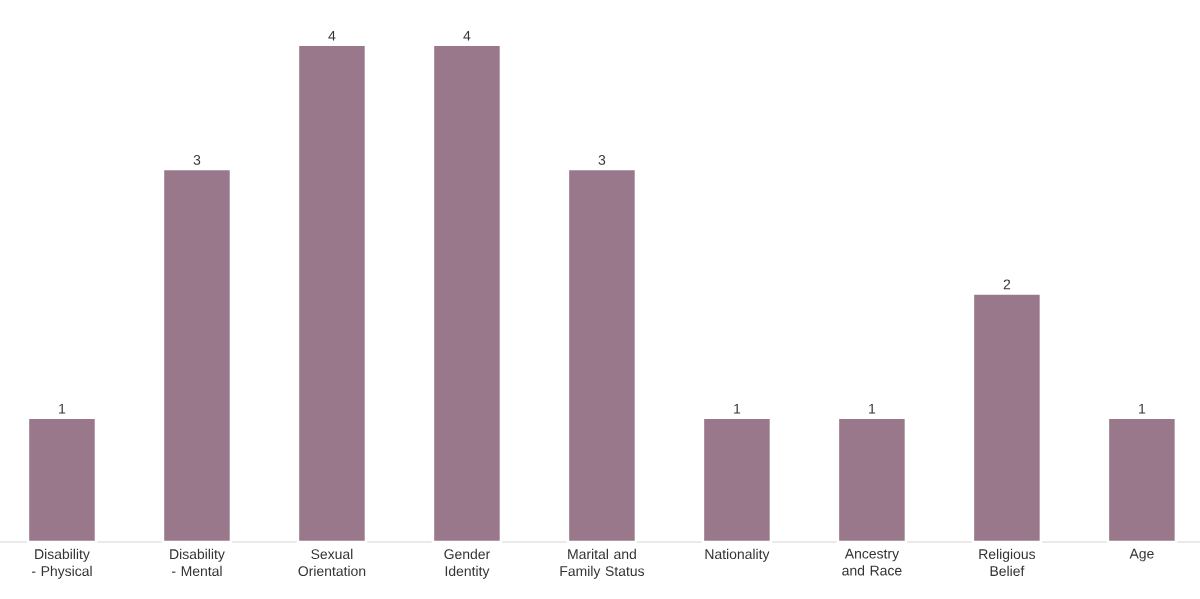 The image size is (1200, 599). I want to click on x-tick-label: Disability - Physical, so click(61, 563).